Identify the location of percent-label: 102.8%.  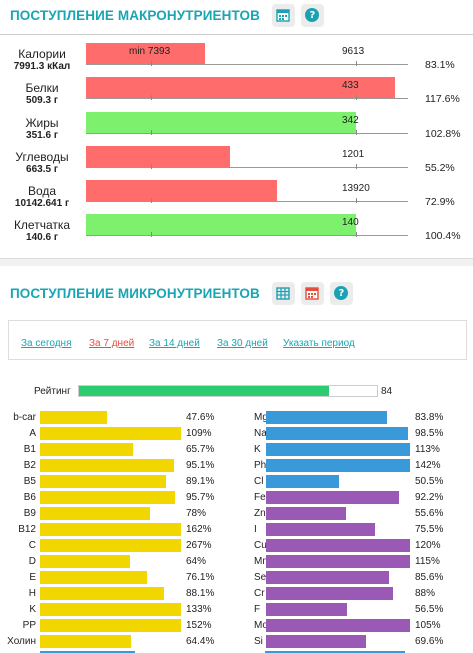
(443, 134).